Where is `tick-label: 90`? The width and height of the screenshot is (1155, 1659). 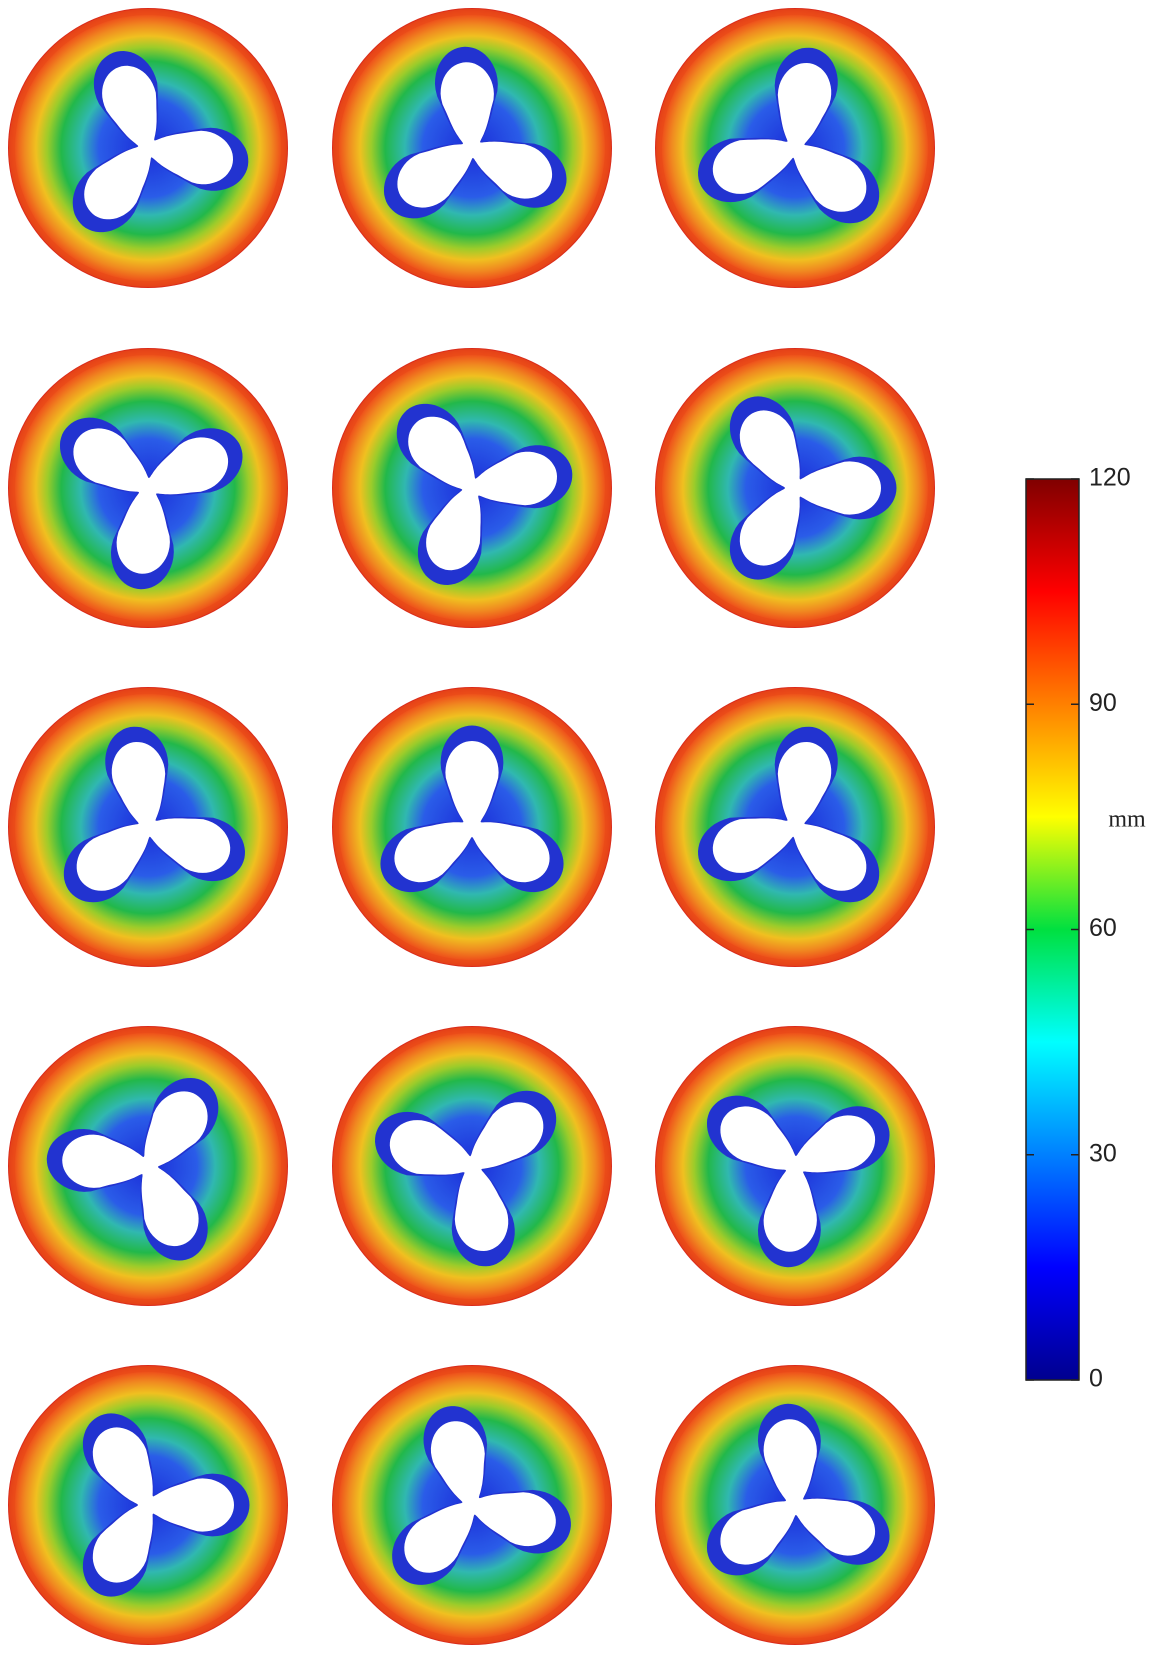
tick-label: 90 is located at coordinates (1103, 703).